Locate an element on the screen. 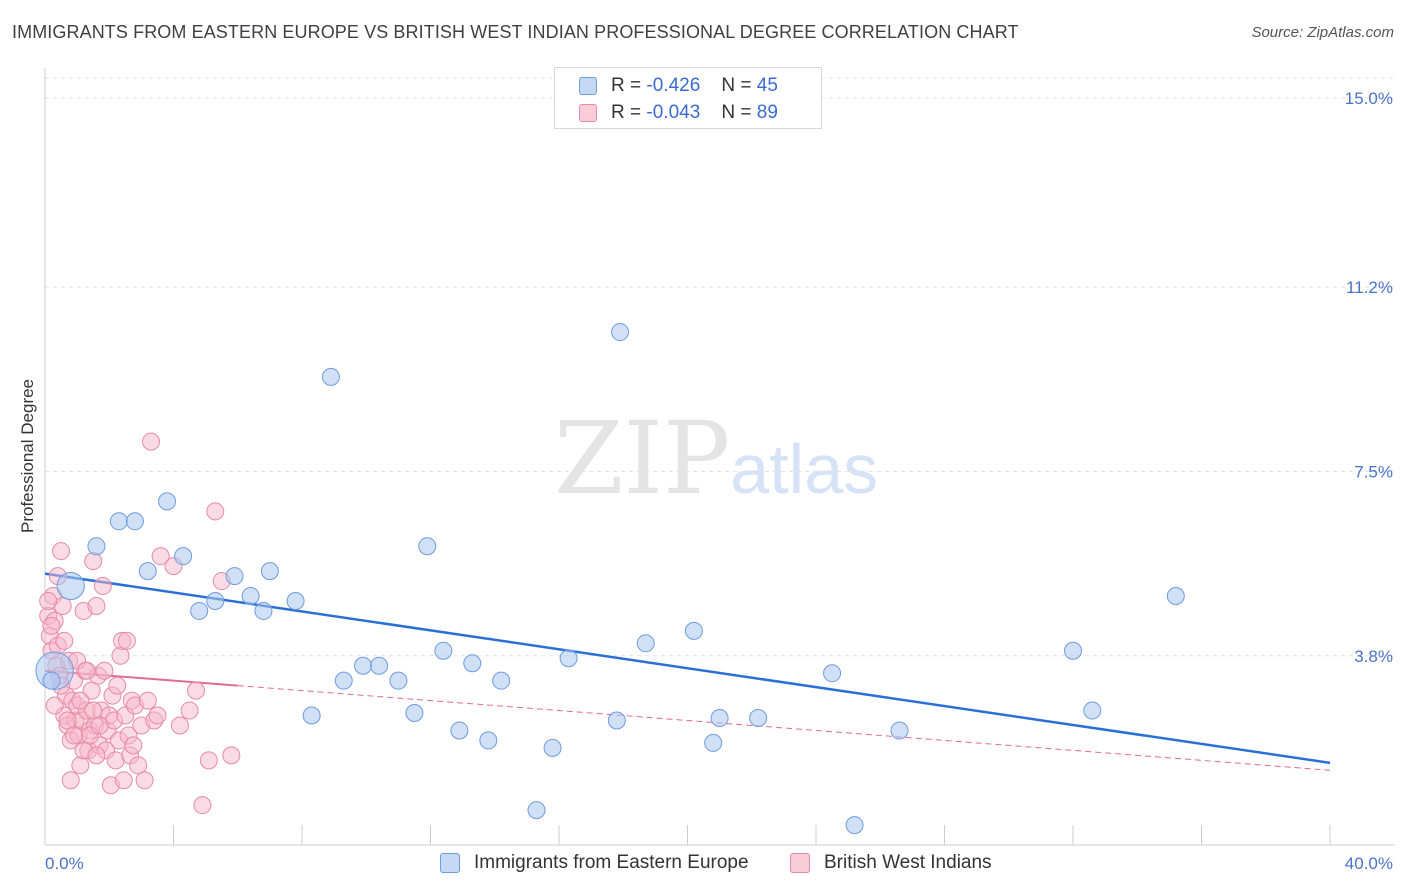 This screenshot has width=1406, height=892. x-tick-label: 40.0% is located at coordinates (1369, 863).